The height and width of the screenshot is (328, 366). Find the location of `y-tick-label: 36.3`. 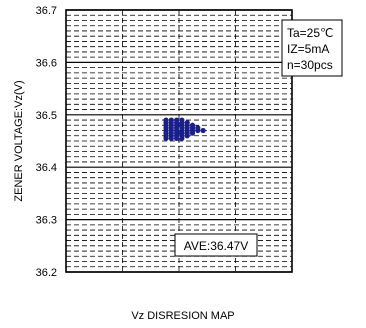

y-tick-label: 36.3 is located at coordinates (46, 221).